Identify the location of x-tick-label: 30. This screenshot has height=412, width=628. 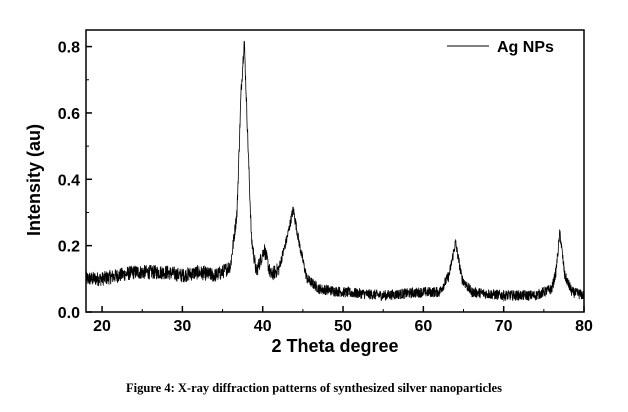
(182, 326).